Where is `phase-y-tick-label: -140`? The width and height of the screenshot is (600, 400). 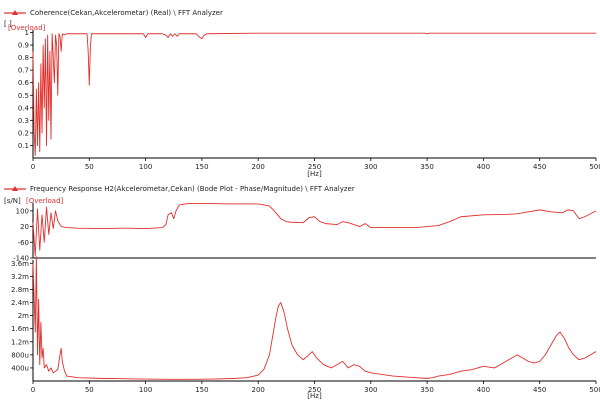
phase-y-tick-label: -140 is located at coordinates (21, 259).